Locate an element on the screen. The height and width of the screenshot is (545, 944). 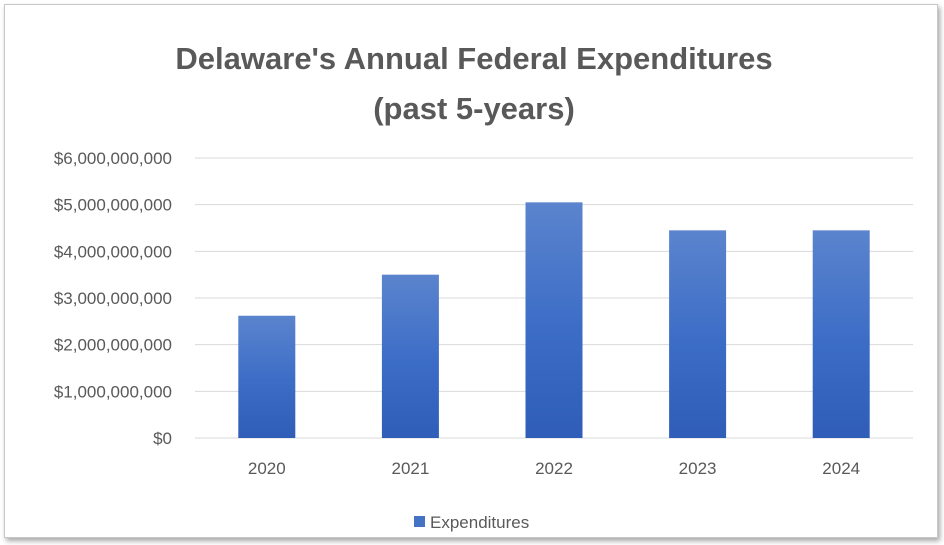
x-tick-label: 2022 is located at coordinates (554, 468).